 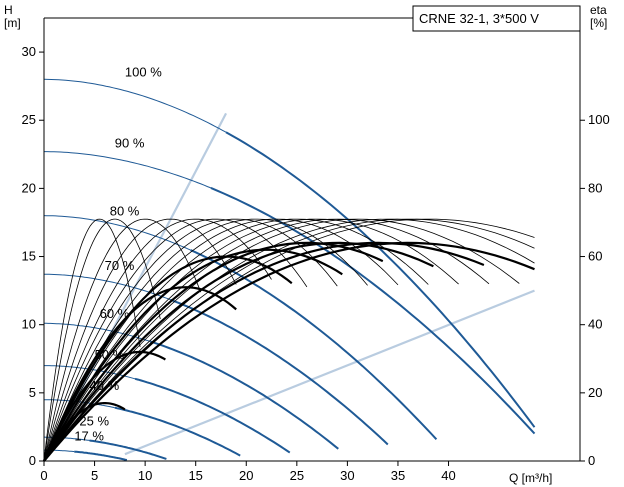 I want to click on y-left-tick-label: 20, so click(x=29, y=187).